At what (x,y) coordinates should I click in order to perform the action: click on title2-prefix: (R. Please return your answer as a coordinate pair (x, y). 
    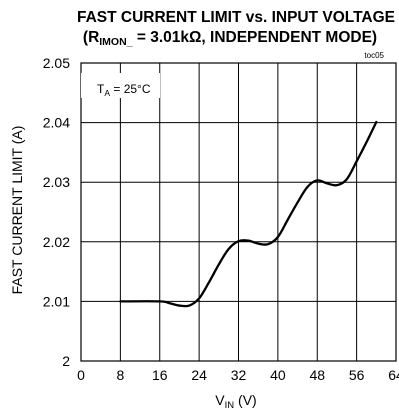
    Looking at the image, I should click on (91, 37).